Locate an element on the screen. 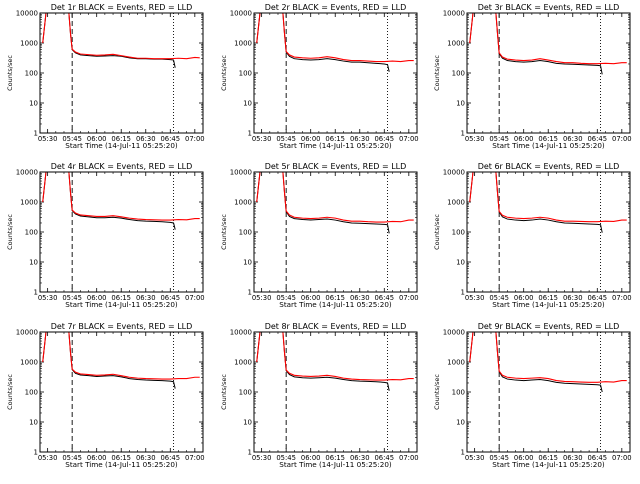 The image size is (640, 484). panel-title: Det 9r BLACK = Events, RED = LLD is located at coordinates (549, 326).